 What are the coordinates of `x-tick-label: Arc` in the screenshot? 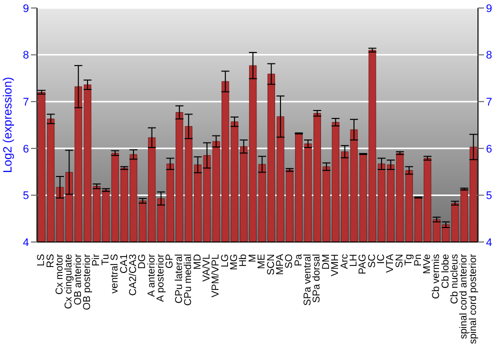 It's located at (344, 261).